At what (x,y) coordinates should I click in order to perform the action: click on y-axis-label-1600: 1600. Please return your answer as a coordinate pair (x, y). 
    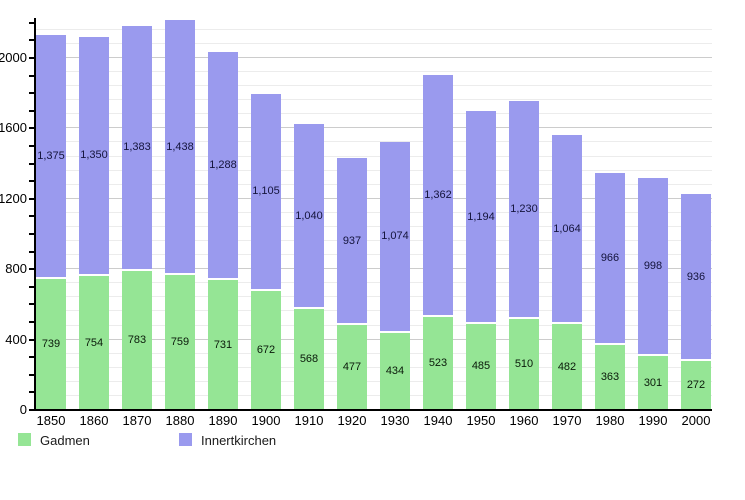
    Looking at the image, I should click on (13, 127).